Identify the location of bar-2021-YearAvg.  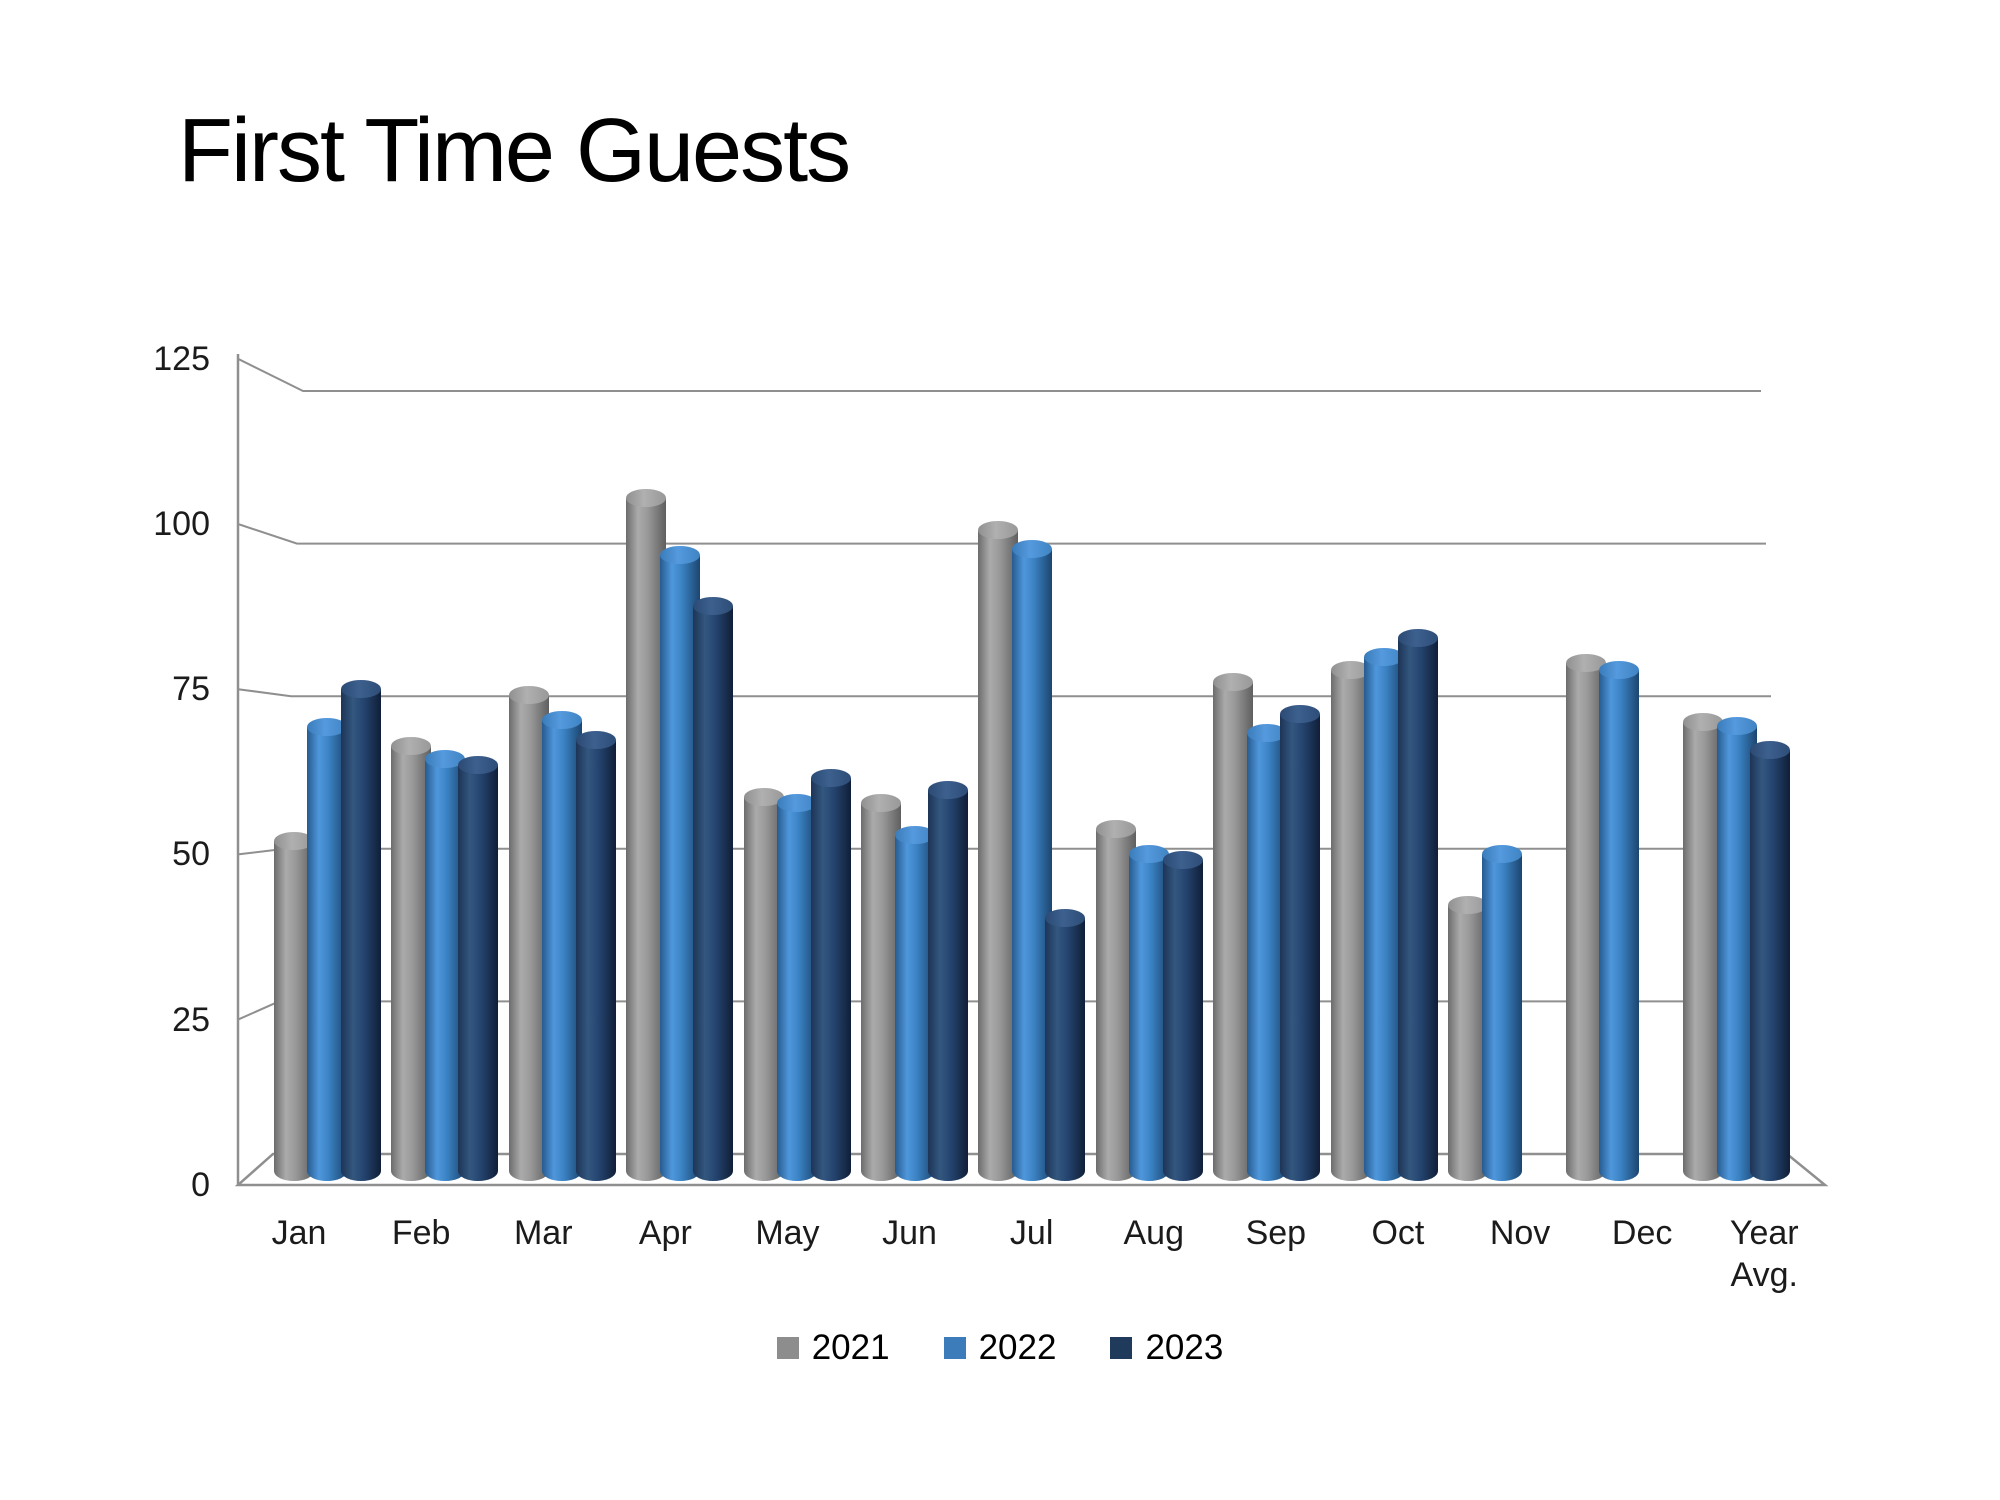
(1703, 946).